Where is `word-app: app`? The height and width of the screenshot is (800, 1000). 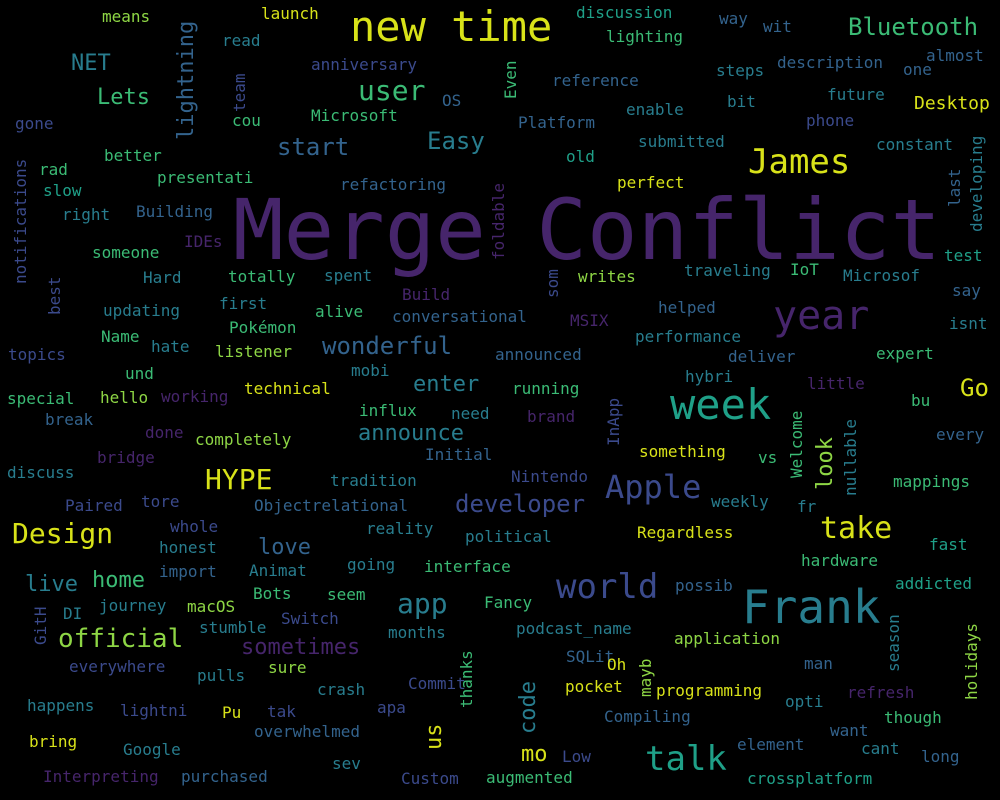 word-app: app is located at coordinates (422, 603).